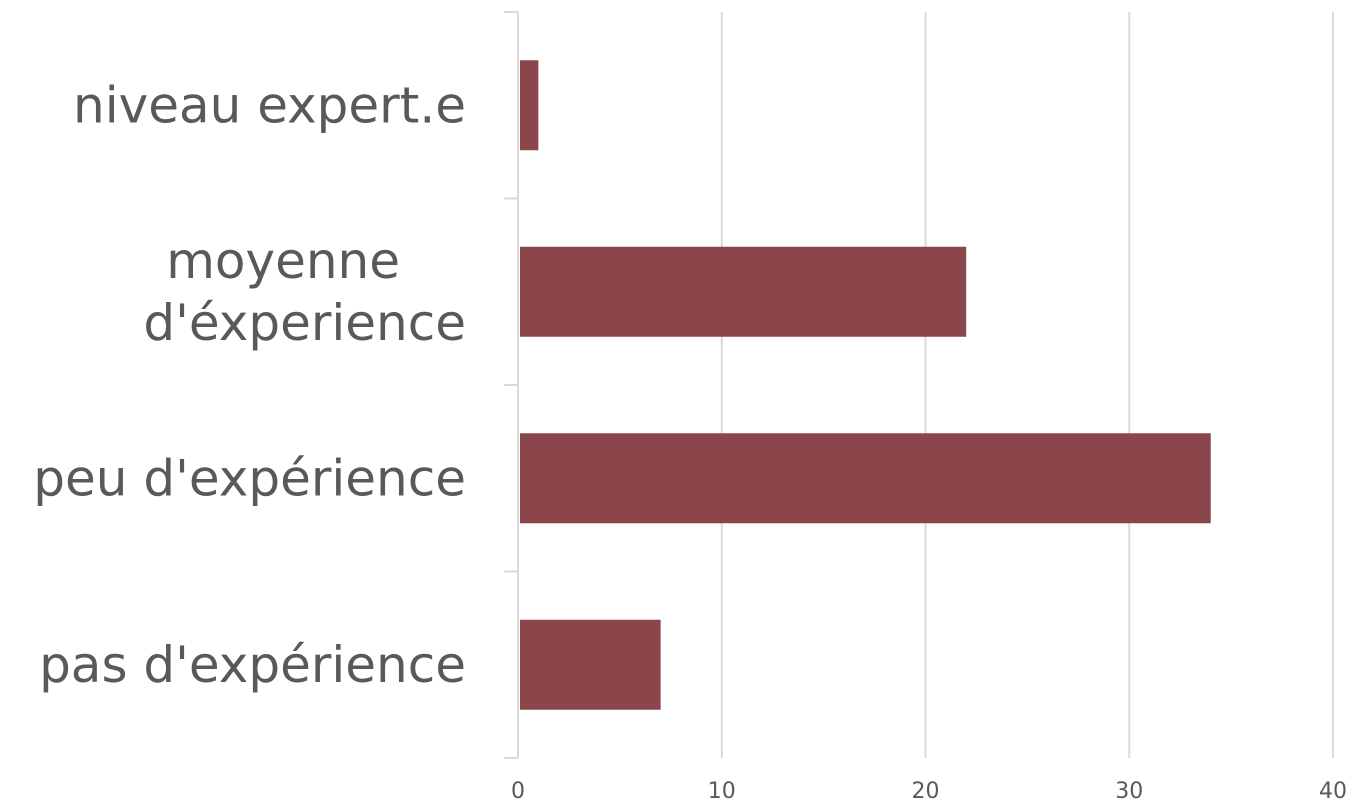 The image size is (1355, 804). I want to click on category-label-0: niveau expert.e, so click(269, 105).